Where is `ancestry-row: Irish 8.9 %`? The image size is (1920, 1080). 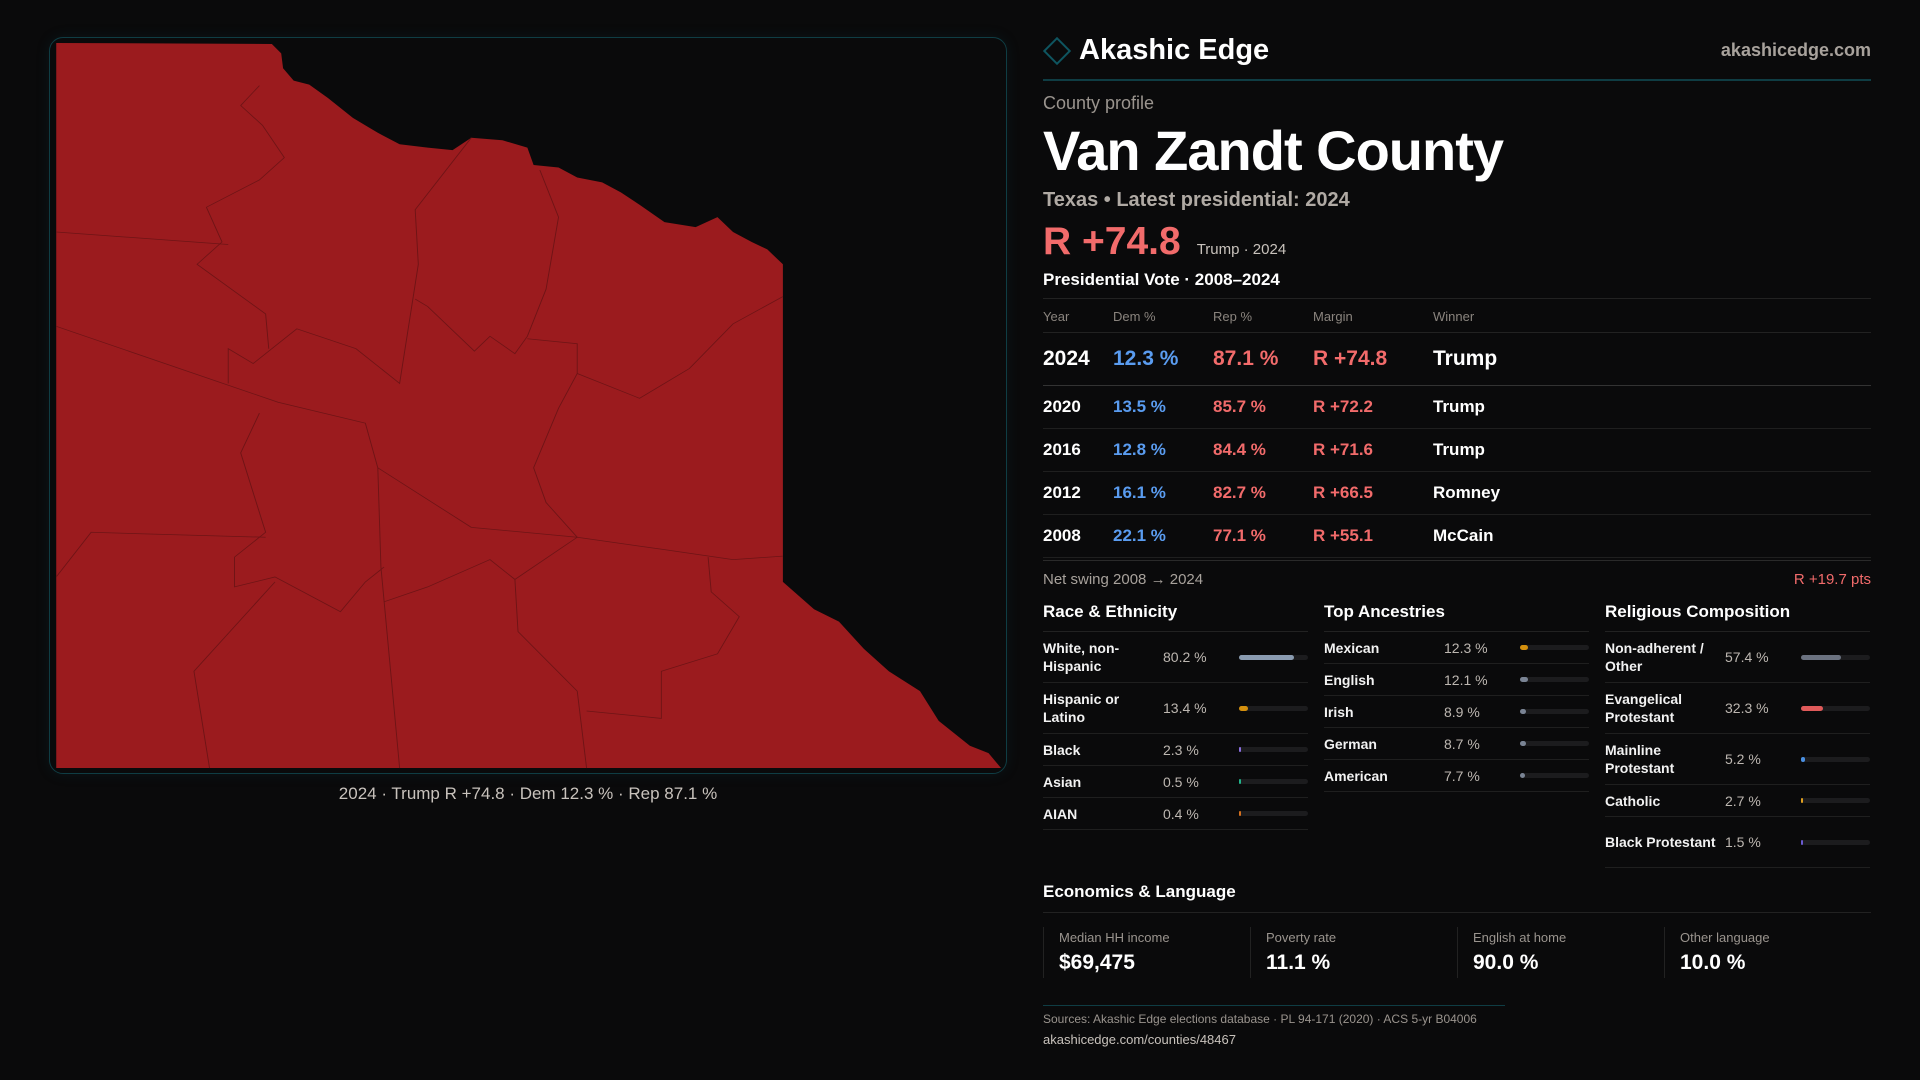 ancestry-row: Irish 8.9 % is located at coordinates (1456, 712).